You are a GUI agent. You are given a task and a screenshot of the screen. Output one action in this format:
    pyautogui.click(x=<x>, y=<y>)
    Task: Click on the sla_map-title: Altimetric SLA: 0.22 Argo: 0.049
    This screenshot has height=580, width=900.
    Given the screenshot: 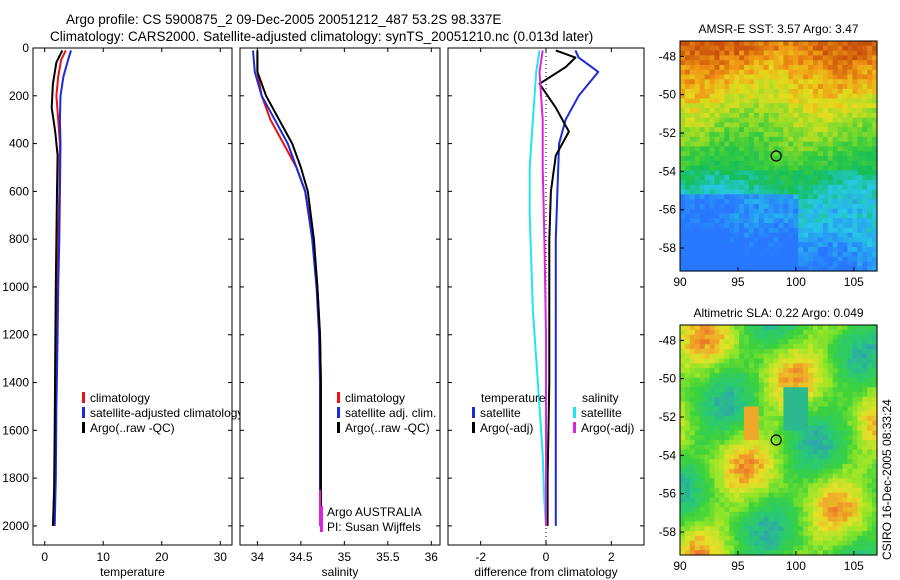 What is the action you would take?
    pyautogui.click(x=778, y=313)
    